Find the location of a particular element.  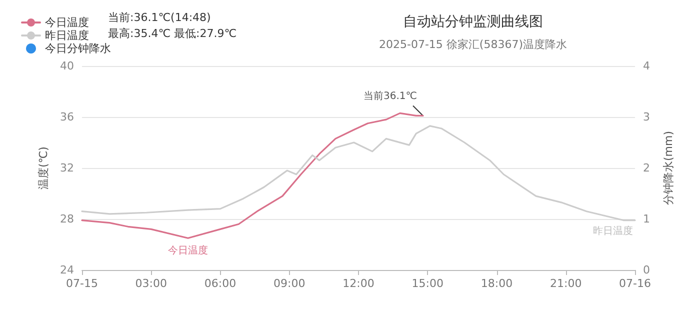

annotation: 当前36.1℃ is located at coordinates (391, 96).